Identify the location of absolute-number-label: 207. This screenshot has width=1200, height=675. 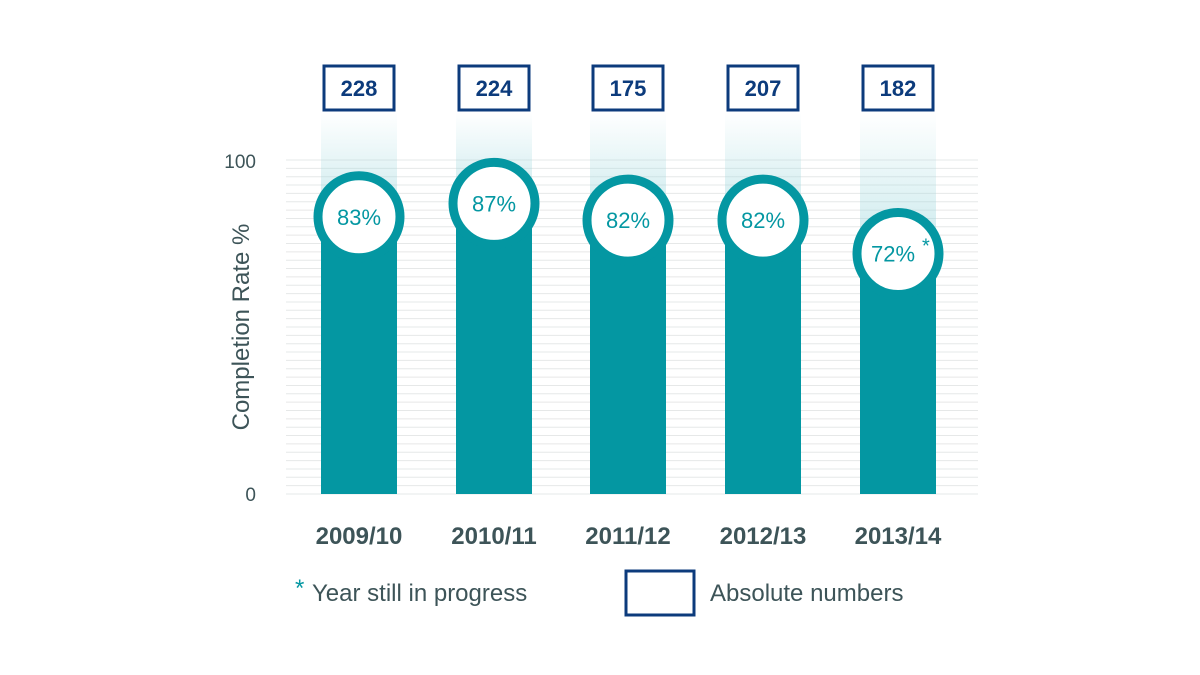
(763, 88).